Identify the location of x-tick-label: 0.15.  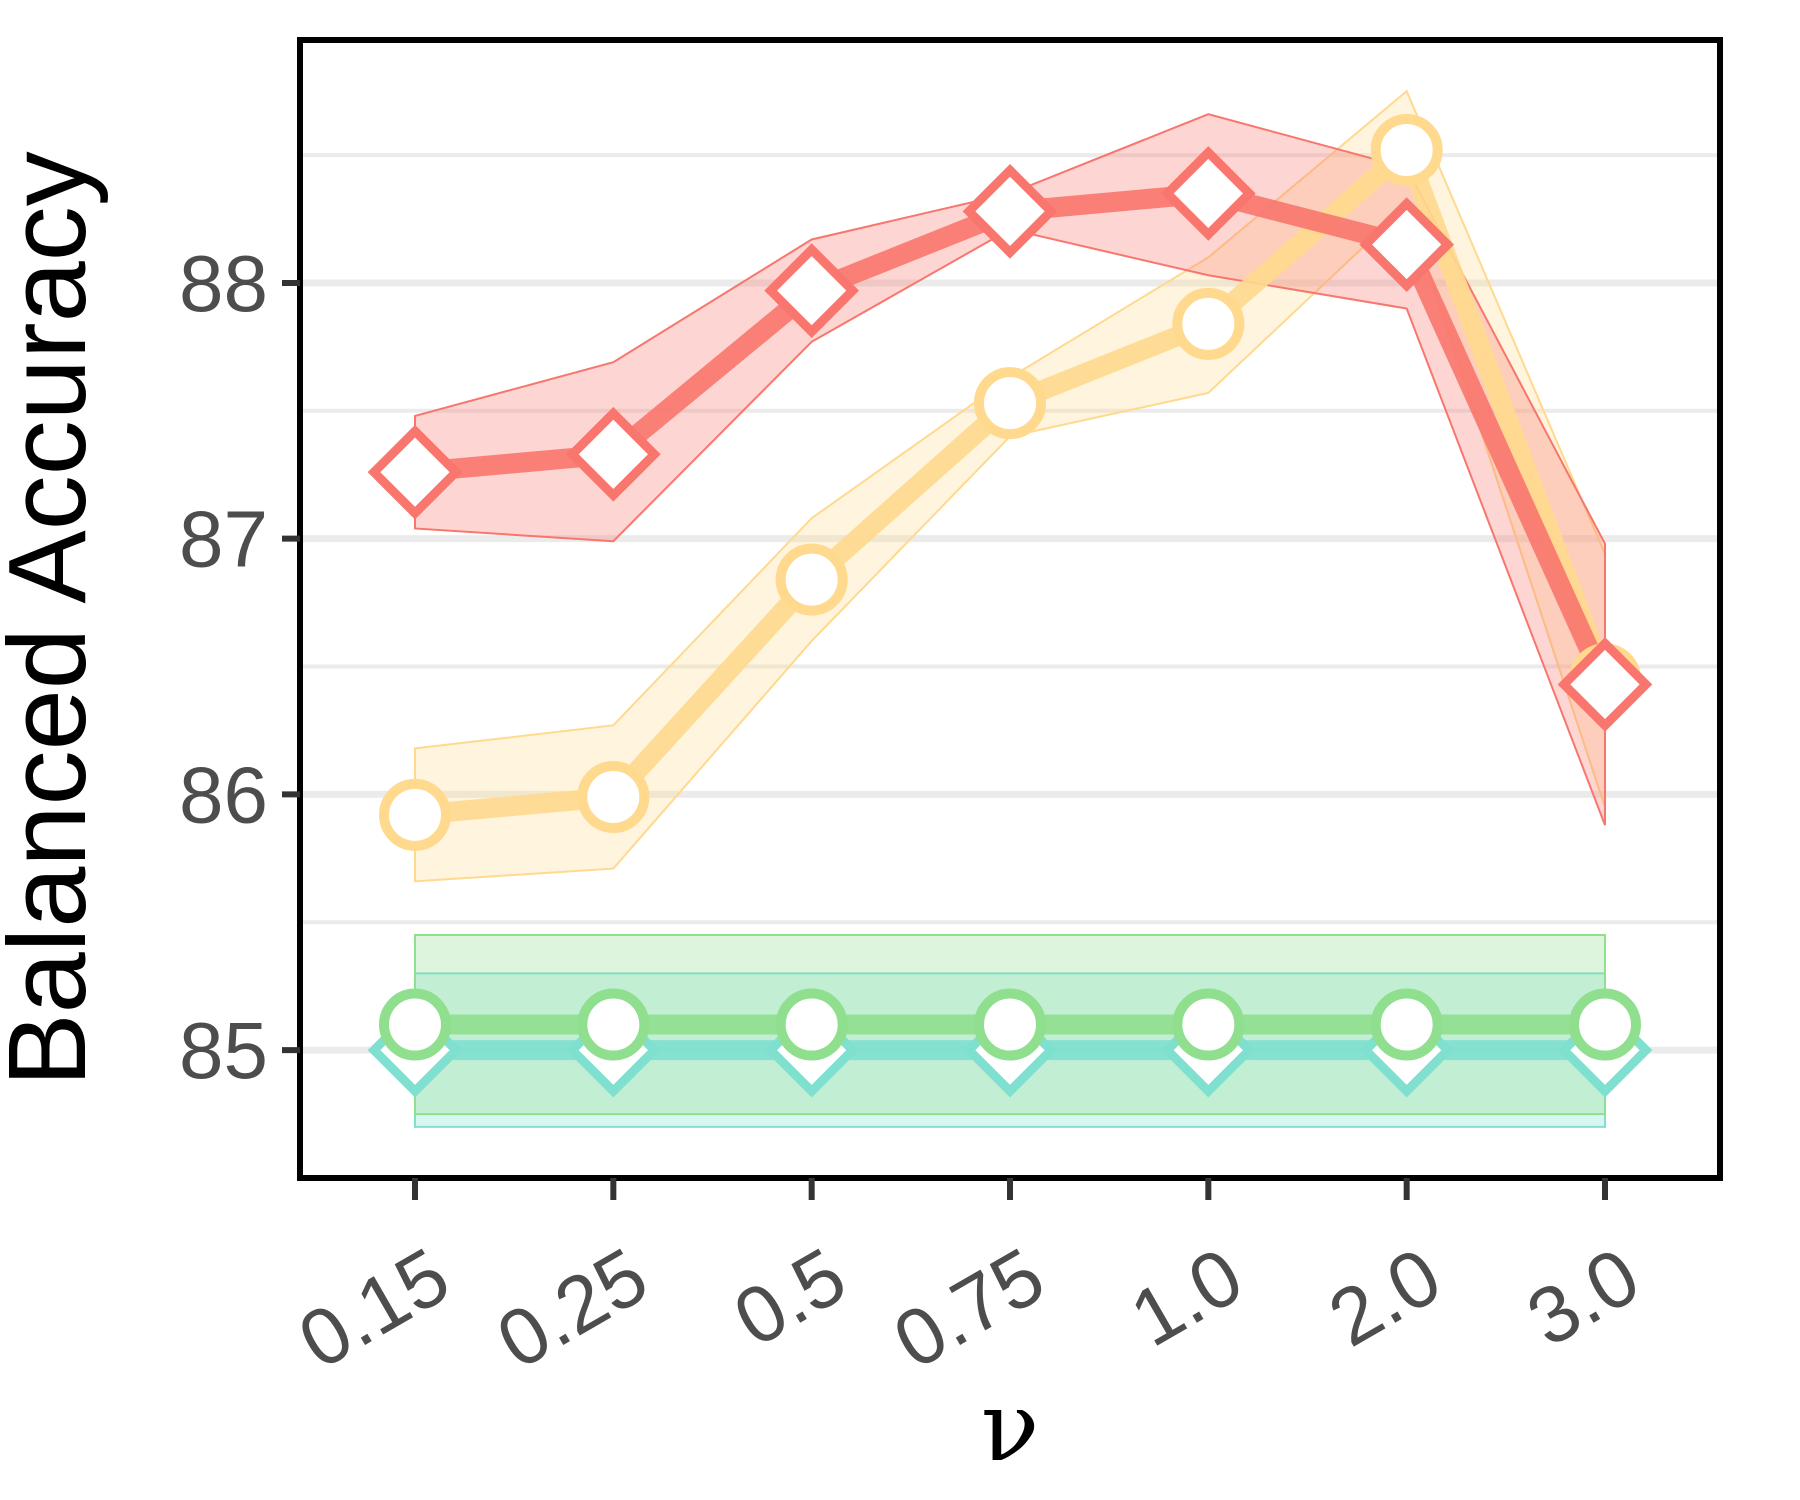
(373, 1308).